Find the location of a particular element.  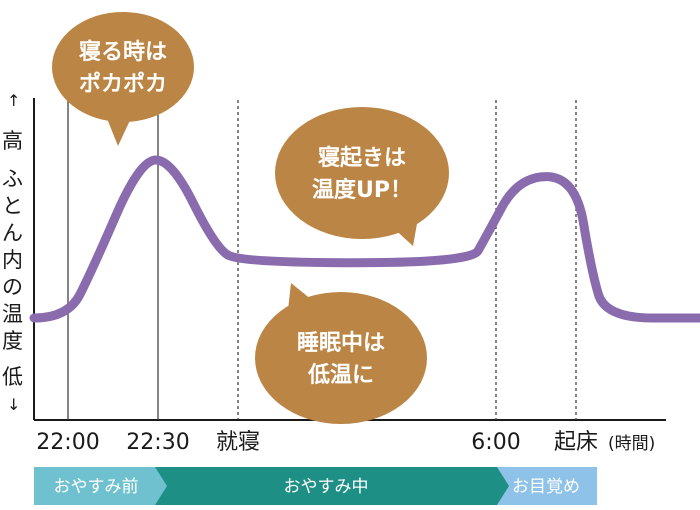

x-tick-label: 22:00 is located at coordinates (67, 442).